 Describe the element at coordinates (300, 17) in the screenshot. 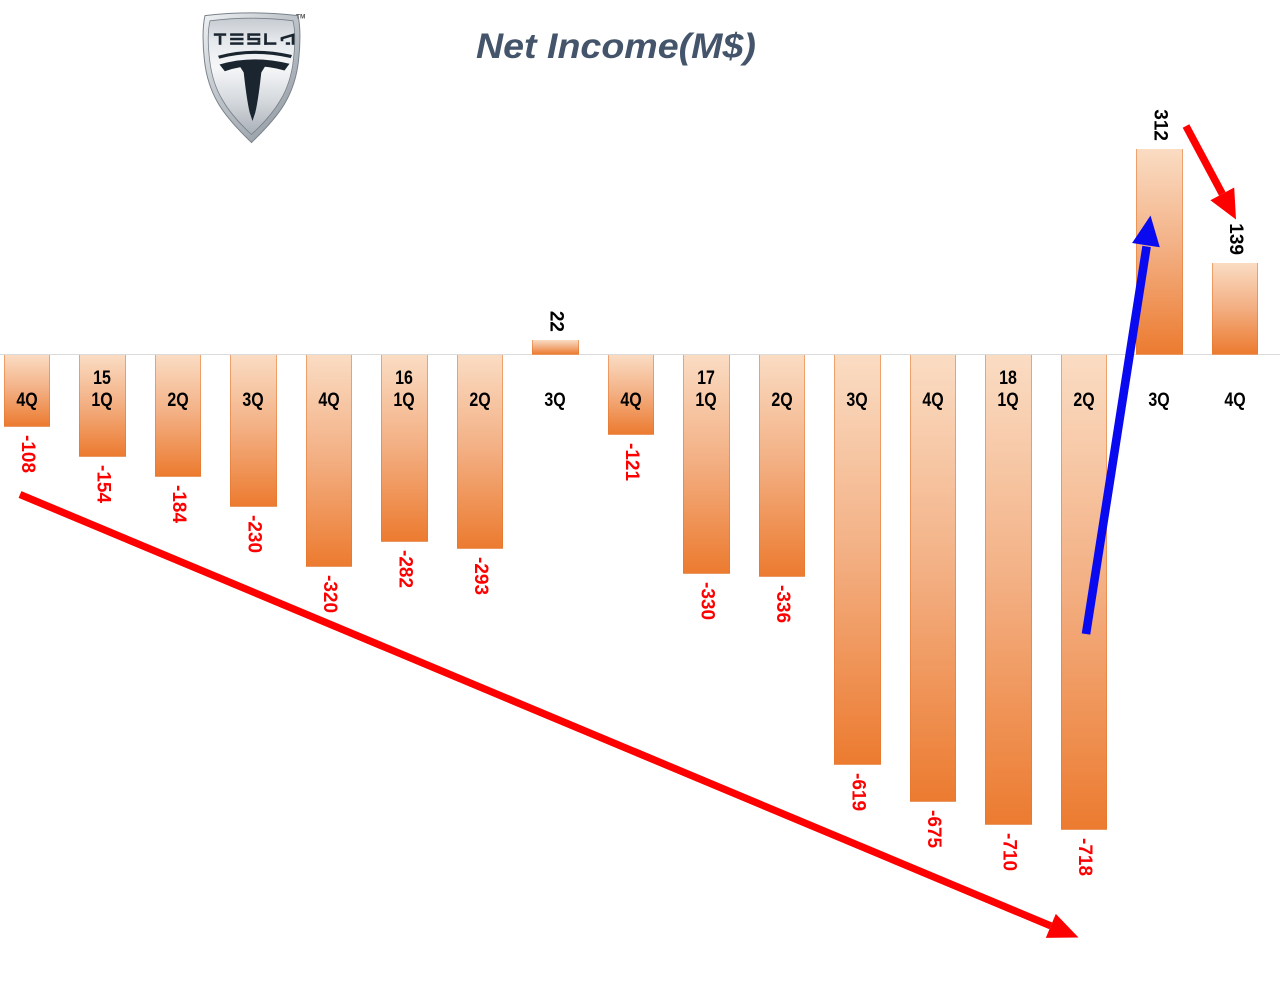

I see `svg-text: TM` at that location.